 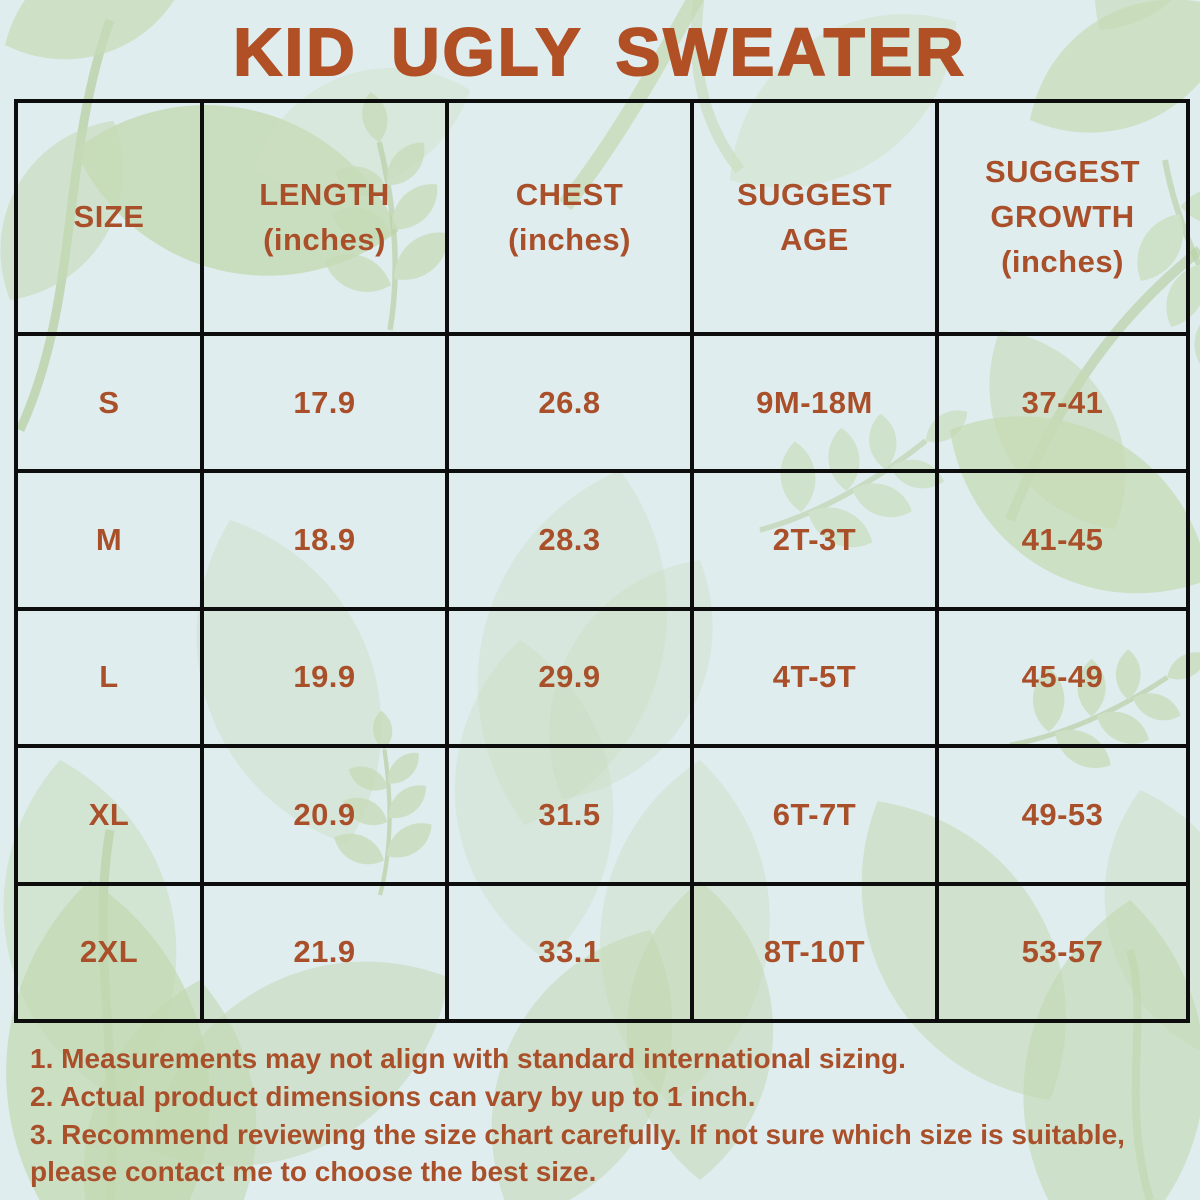 I want to click on cell-age: 6T-7T, so click(x=814, y=815).